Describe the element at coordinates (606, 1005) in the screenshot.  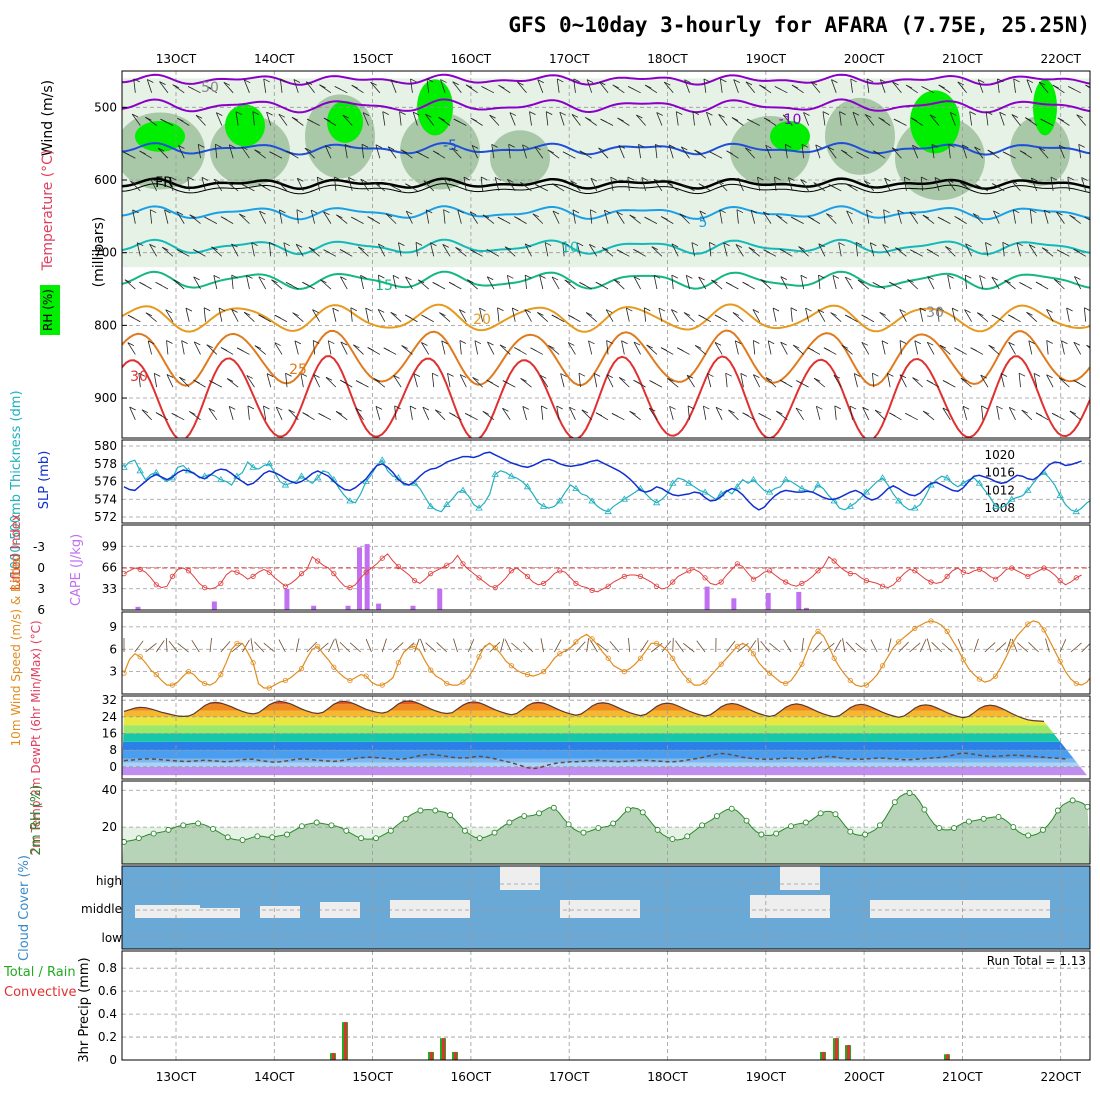
I see `panel-frame` at that location.